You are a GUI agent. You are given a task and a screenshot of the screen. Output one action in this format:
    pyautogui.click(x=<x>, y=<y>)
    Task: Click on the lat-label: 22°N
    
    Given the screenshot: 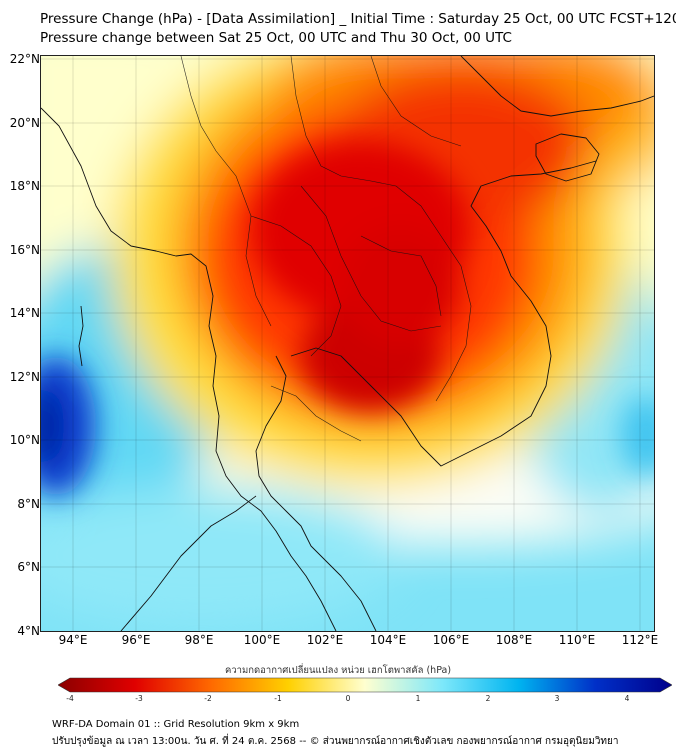 What is the action you would take?
    pyautogui.click(x=24, y=59)
    